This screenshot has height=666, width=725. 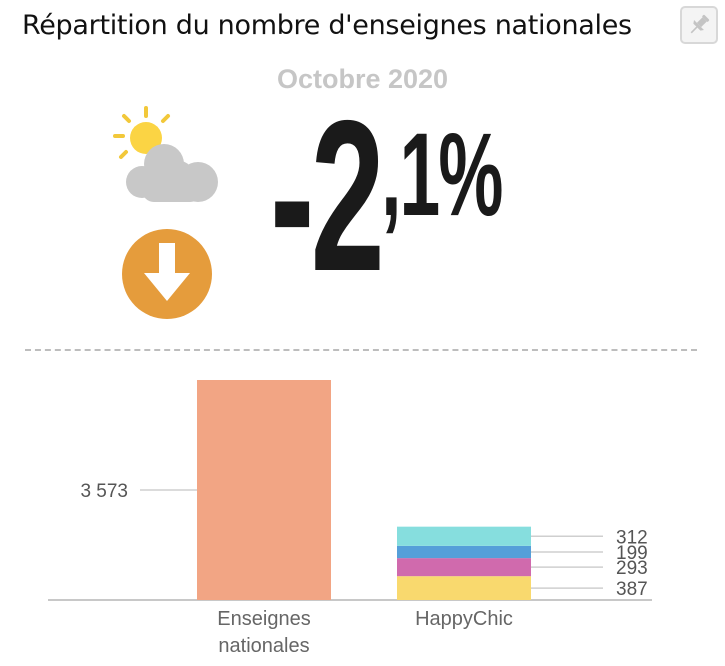 I want to click on pin-button, so click(x=699, y=25).